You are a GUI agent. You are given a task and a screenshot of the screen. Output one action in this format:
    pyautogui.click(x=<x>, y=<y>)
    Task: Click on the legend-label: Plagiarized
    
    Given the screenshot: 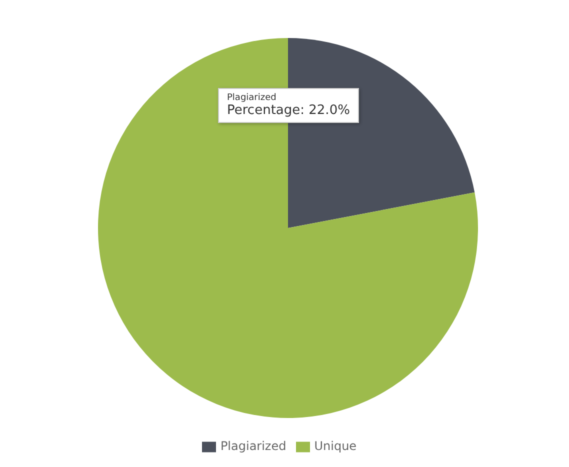 What is the action you would take?
    pyautogui.click(x=253, y=446)
    